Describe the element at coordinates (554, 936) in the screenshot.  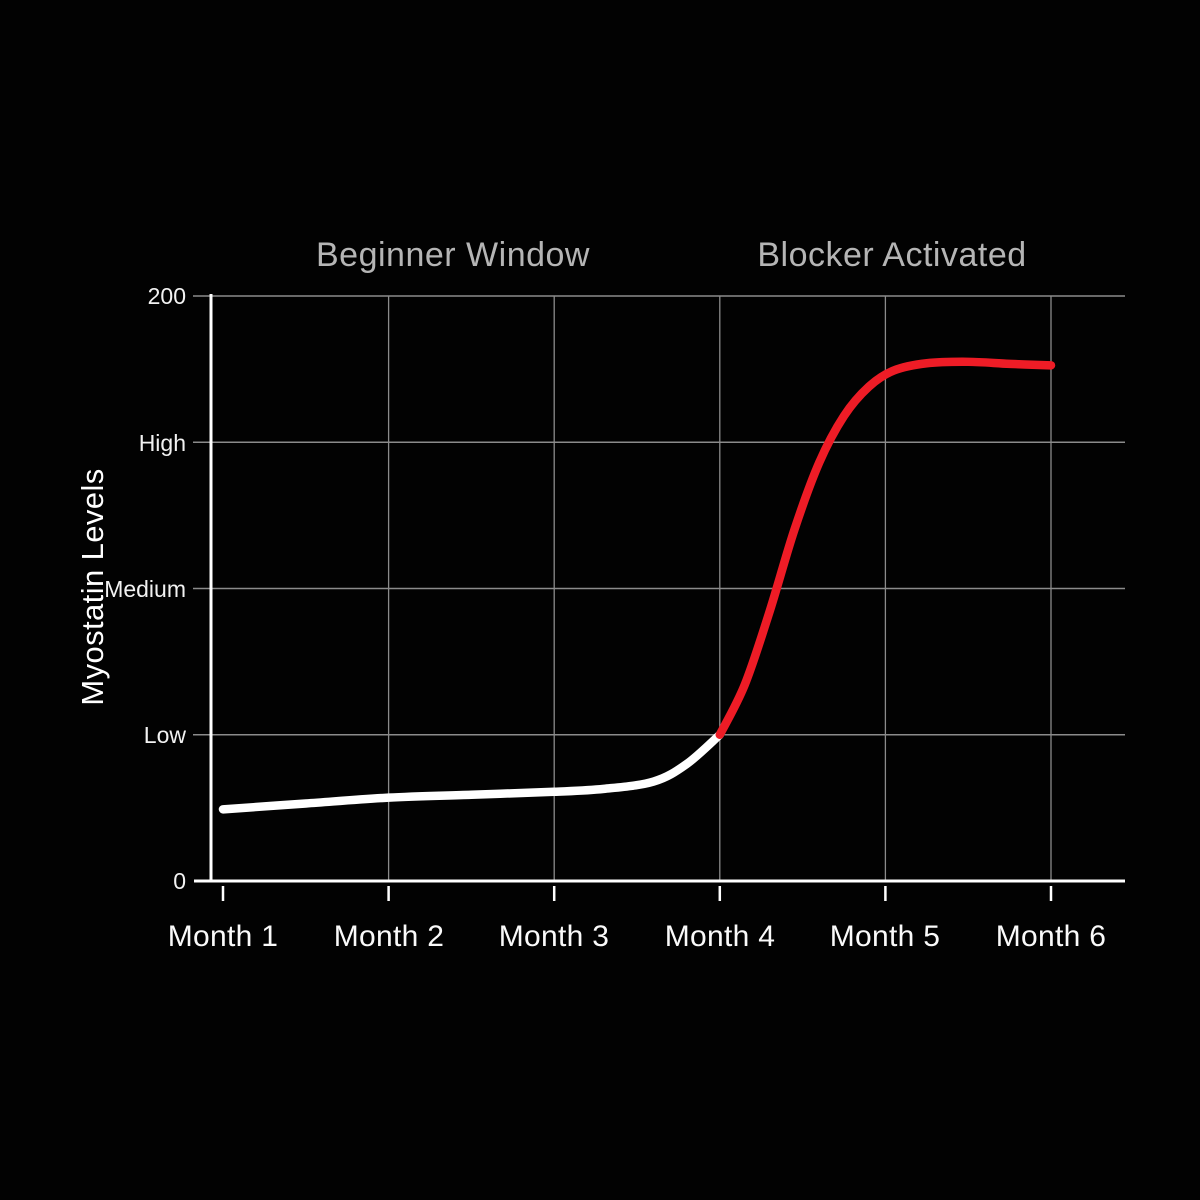
I see `x-tick-label-month-3: Month 3` at that location.